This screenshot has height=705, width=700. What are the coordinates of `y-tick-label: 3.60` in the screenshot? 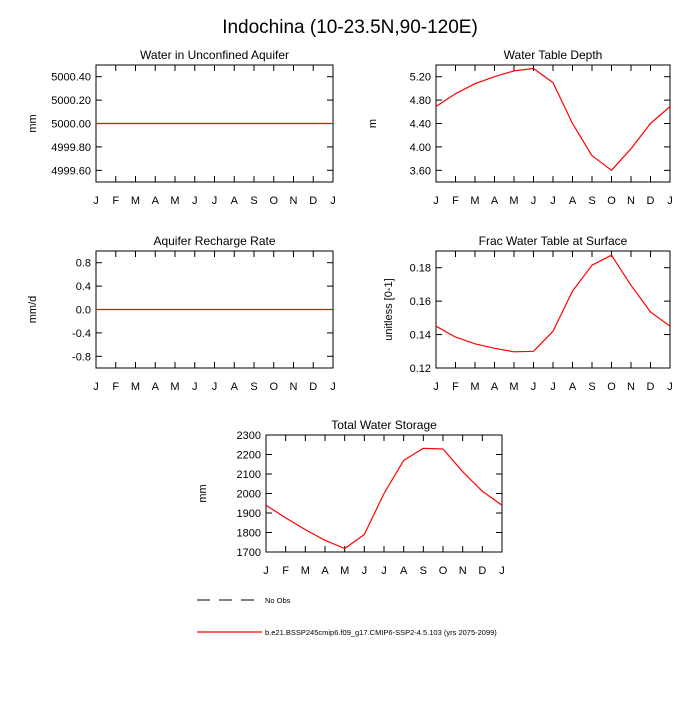 It's located at (420, 171).